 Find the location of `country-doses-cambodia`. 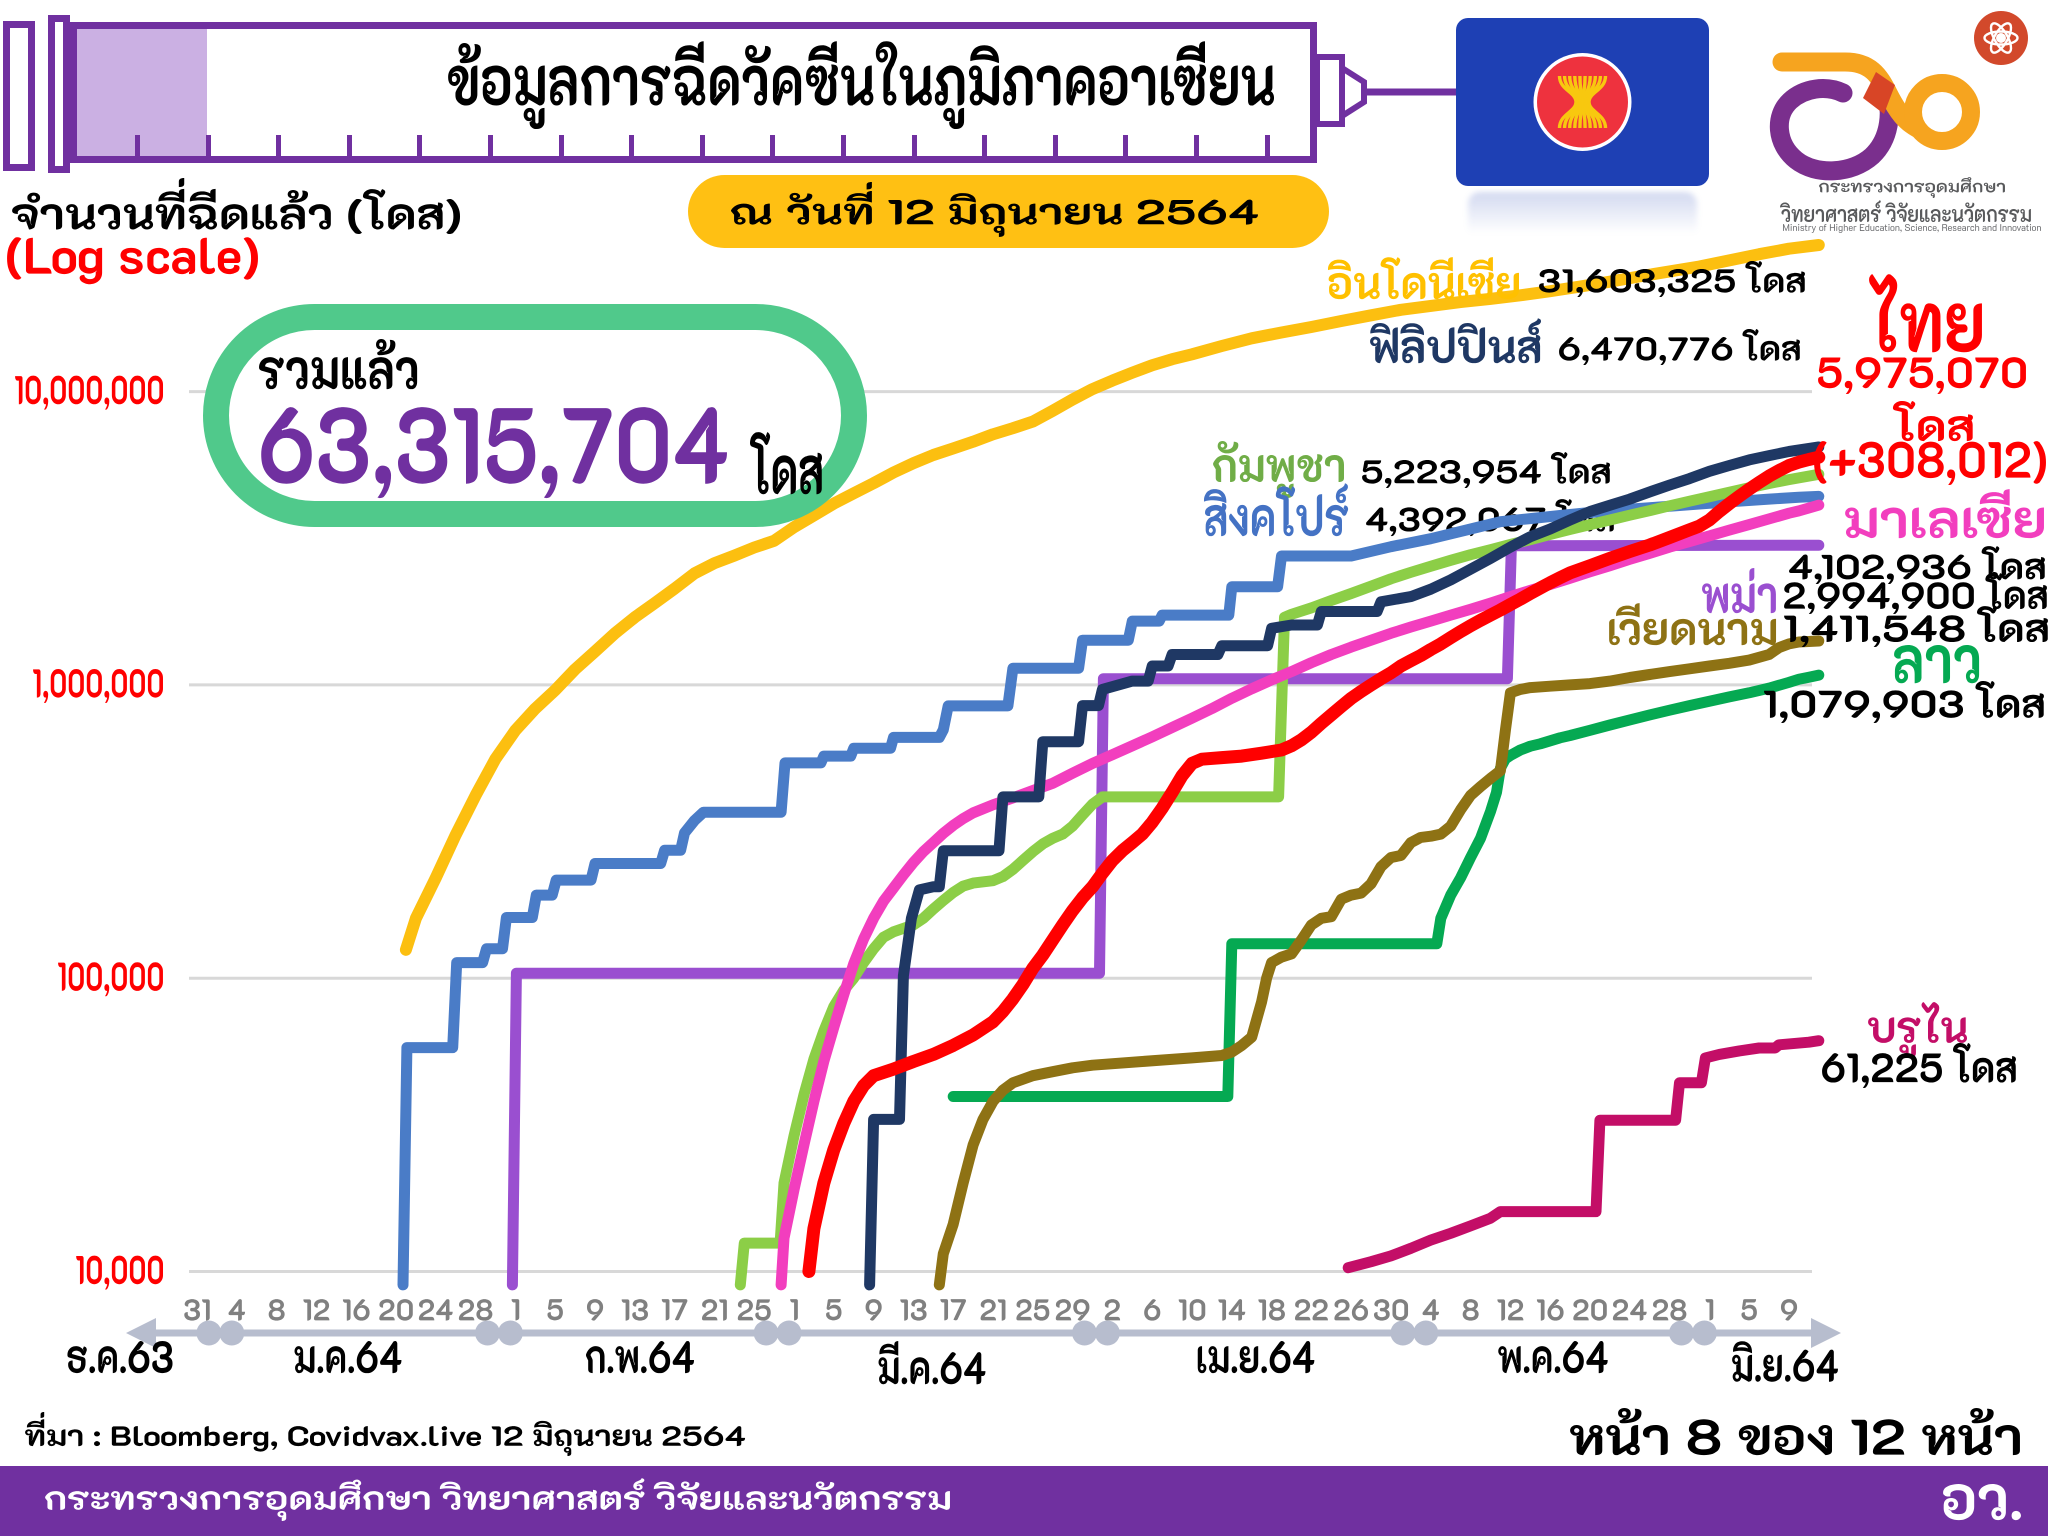

country-doses-cambodia is located at coordinates (1486, 470).